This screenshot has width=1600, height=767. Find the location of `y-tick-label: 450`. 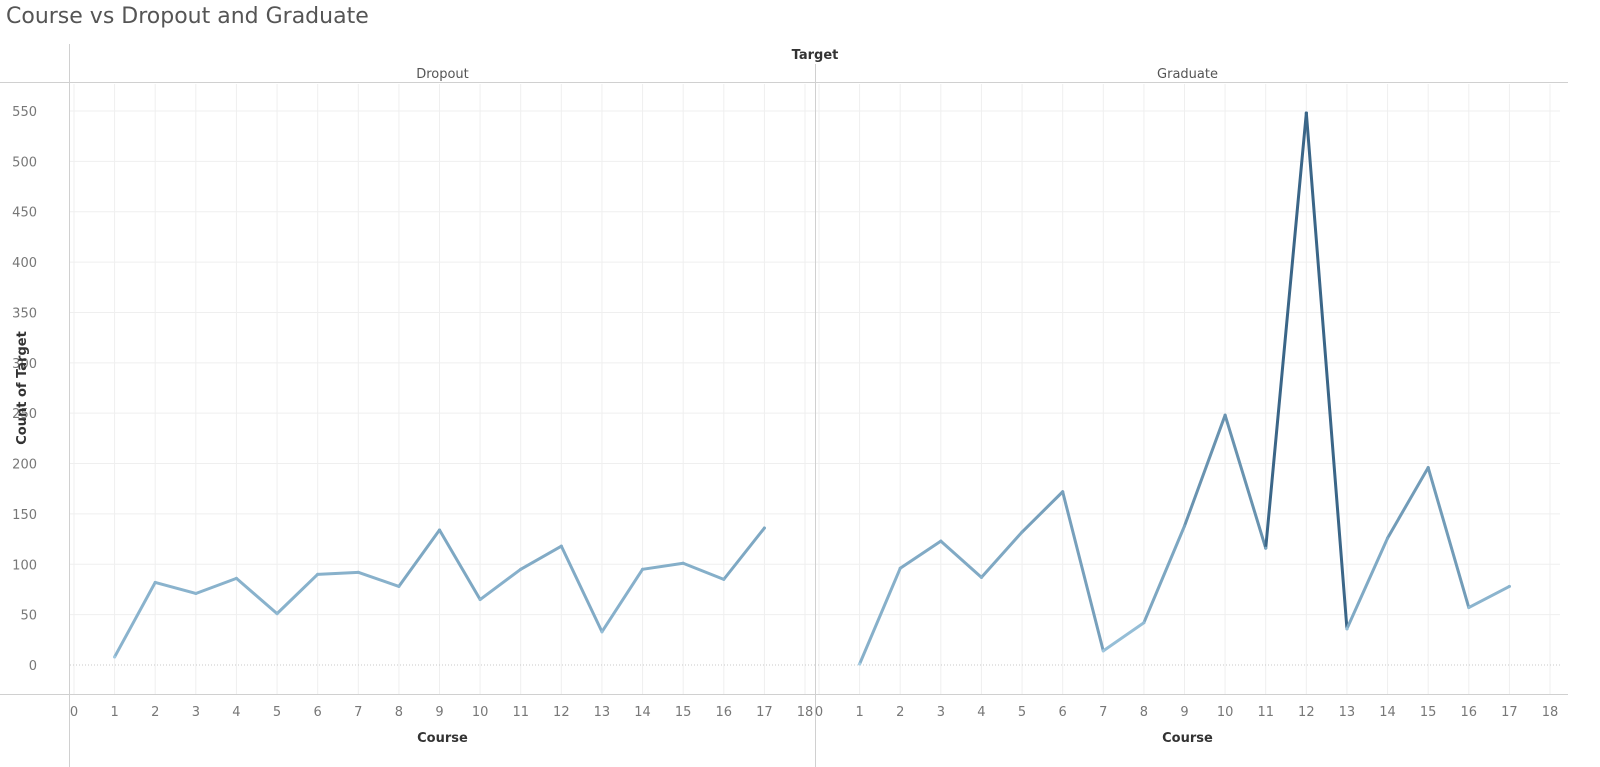

y-tick-label: 450 is located at coordinates (24, 213).